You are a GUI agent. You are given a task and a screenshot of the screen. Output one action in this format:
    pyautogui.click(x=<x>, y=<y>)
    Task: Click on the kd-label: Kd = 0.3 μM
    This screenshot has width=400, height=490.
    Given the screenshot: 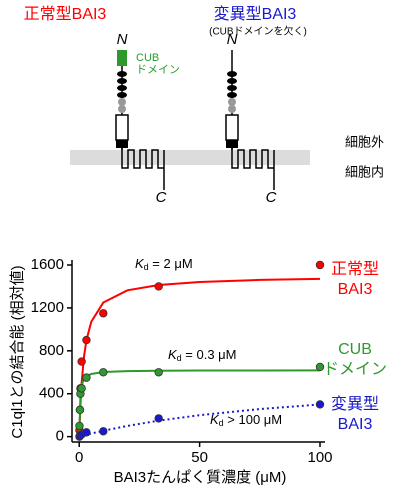 What is the action you would take?
    pyautogui.click(x=202, y=355)
    